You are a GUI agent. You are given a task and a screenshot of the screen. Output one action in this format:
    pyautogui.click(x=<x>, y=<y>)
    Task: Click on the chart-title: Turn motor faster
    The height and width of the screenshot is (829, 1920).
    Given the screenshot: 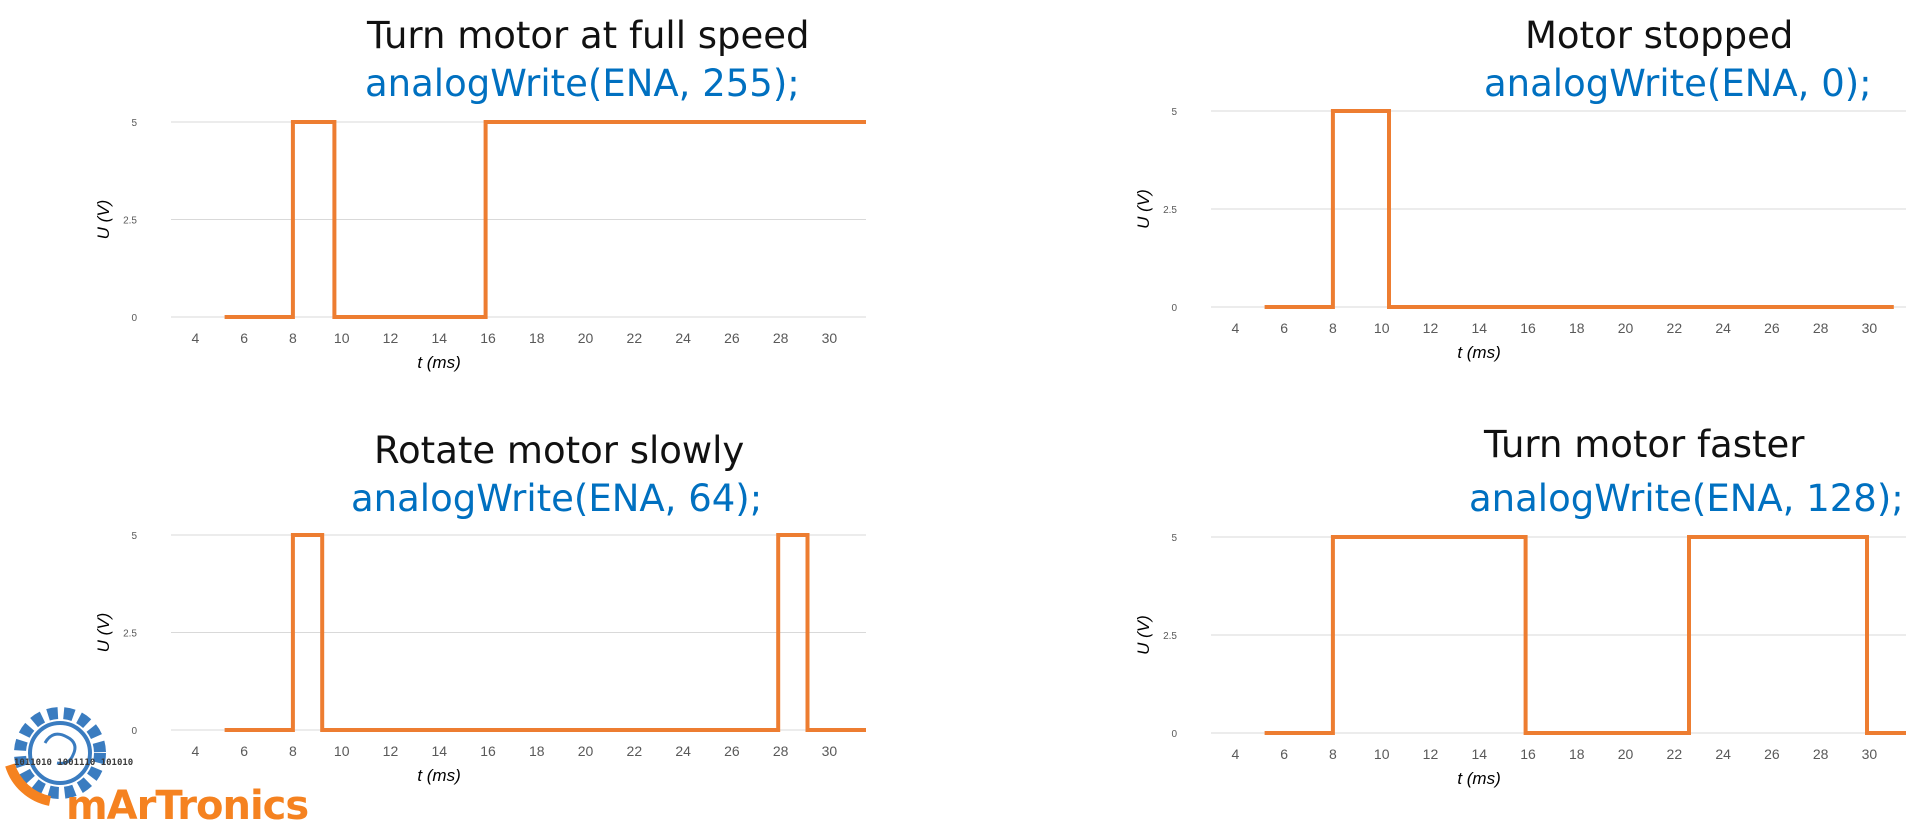 What is the action you would take?
    pyautogui.click(x=1644, y=444)
    